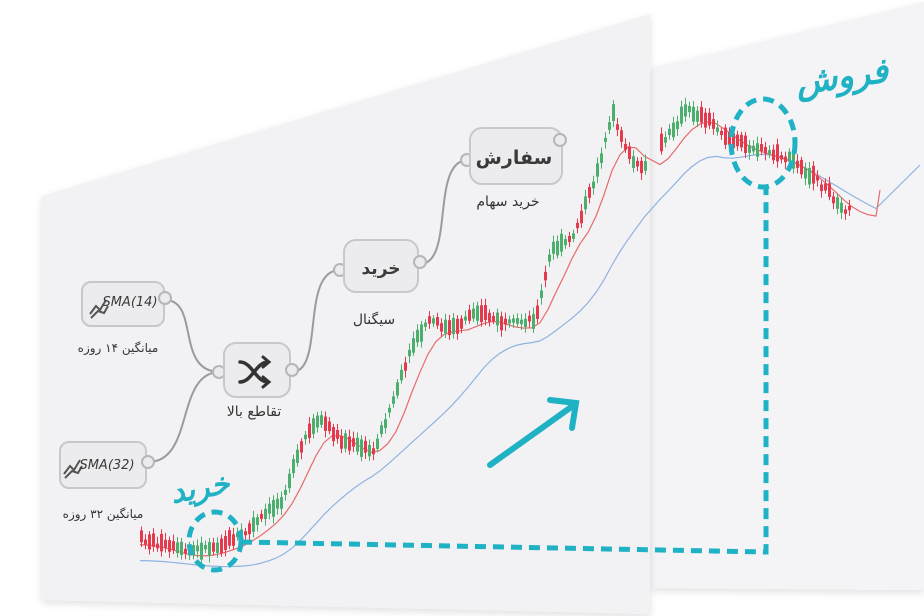  What do you see at coordinates (513, 156) in the screenshot?
I see `order-node: سفارش` at bounding box center [513, 156].